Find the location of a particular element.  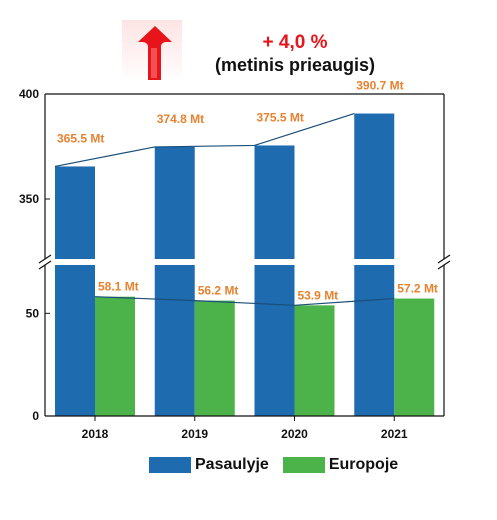

legend-swatch-europe is located at coordinates (303, 465).